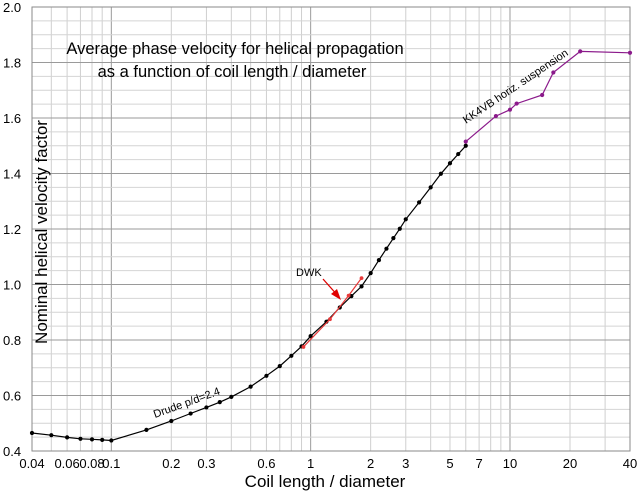 The height and width of the screenshot is (492, 640). Describe the element at coordinates (12, 174) in the screenshot. I see `y-tick-label: 1.4` at that location.